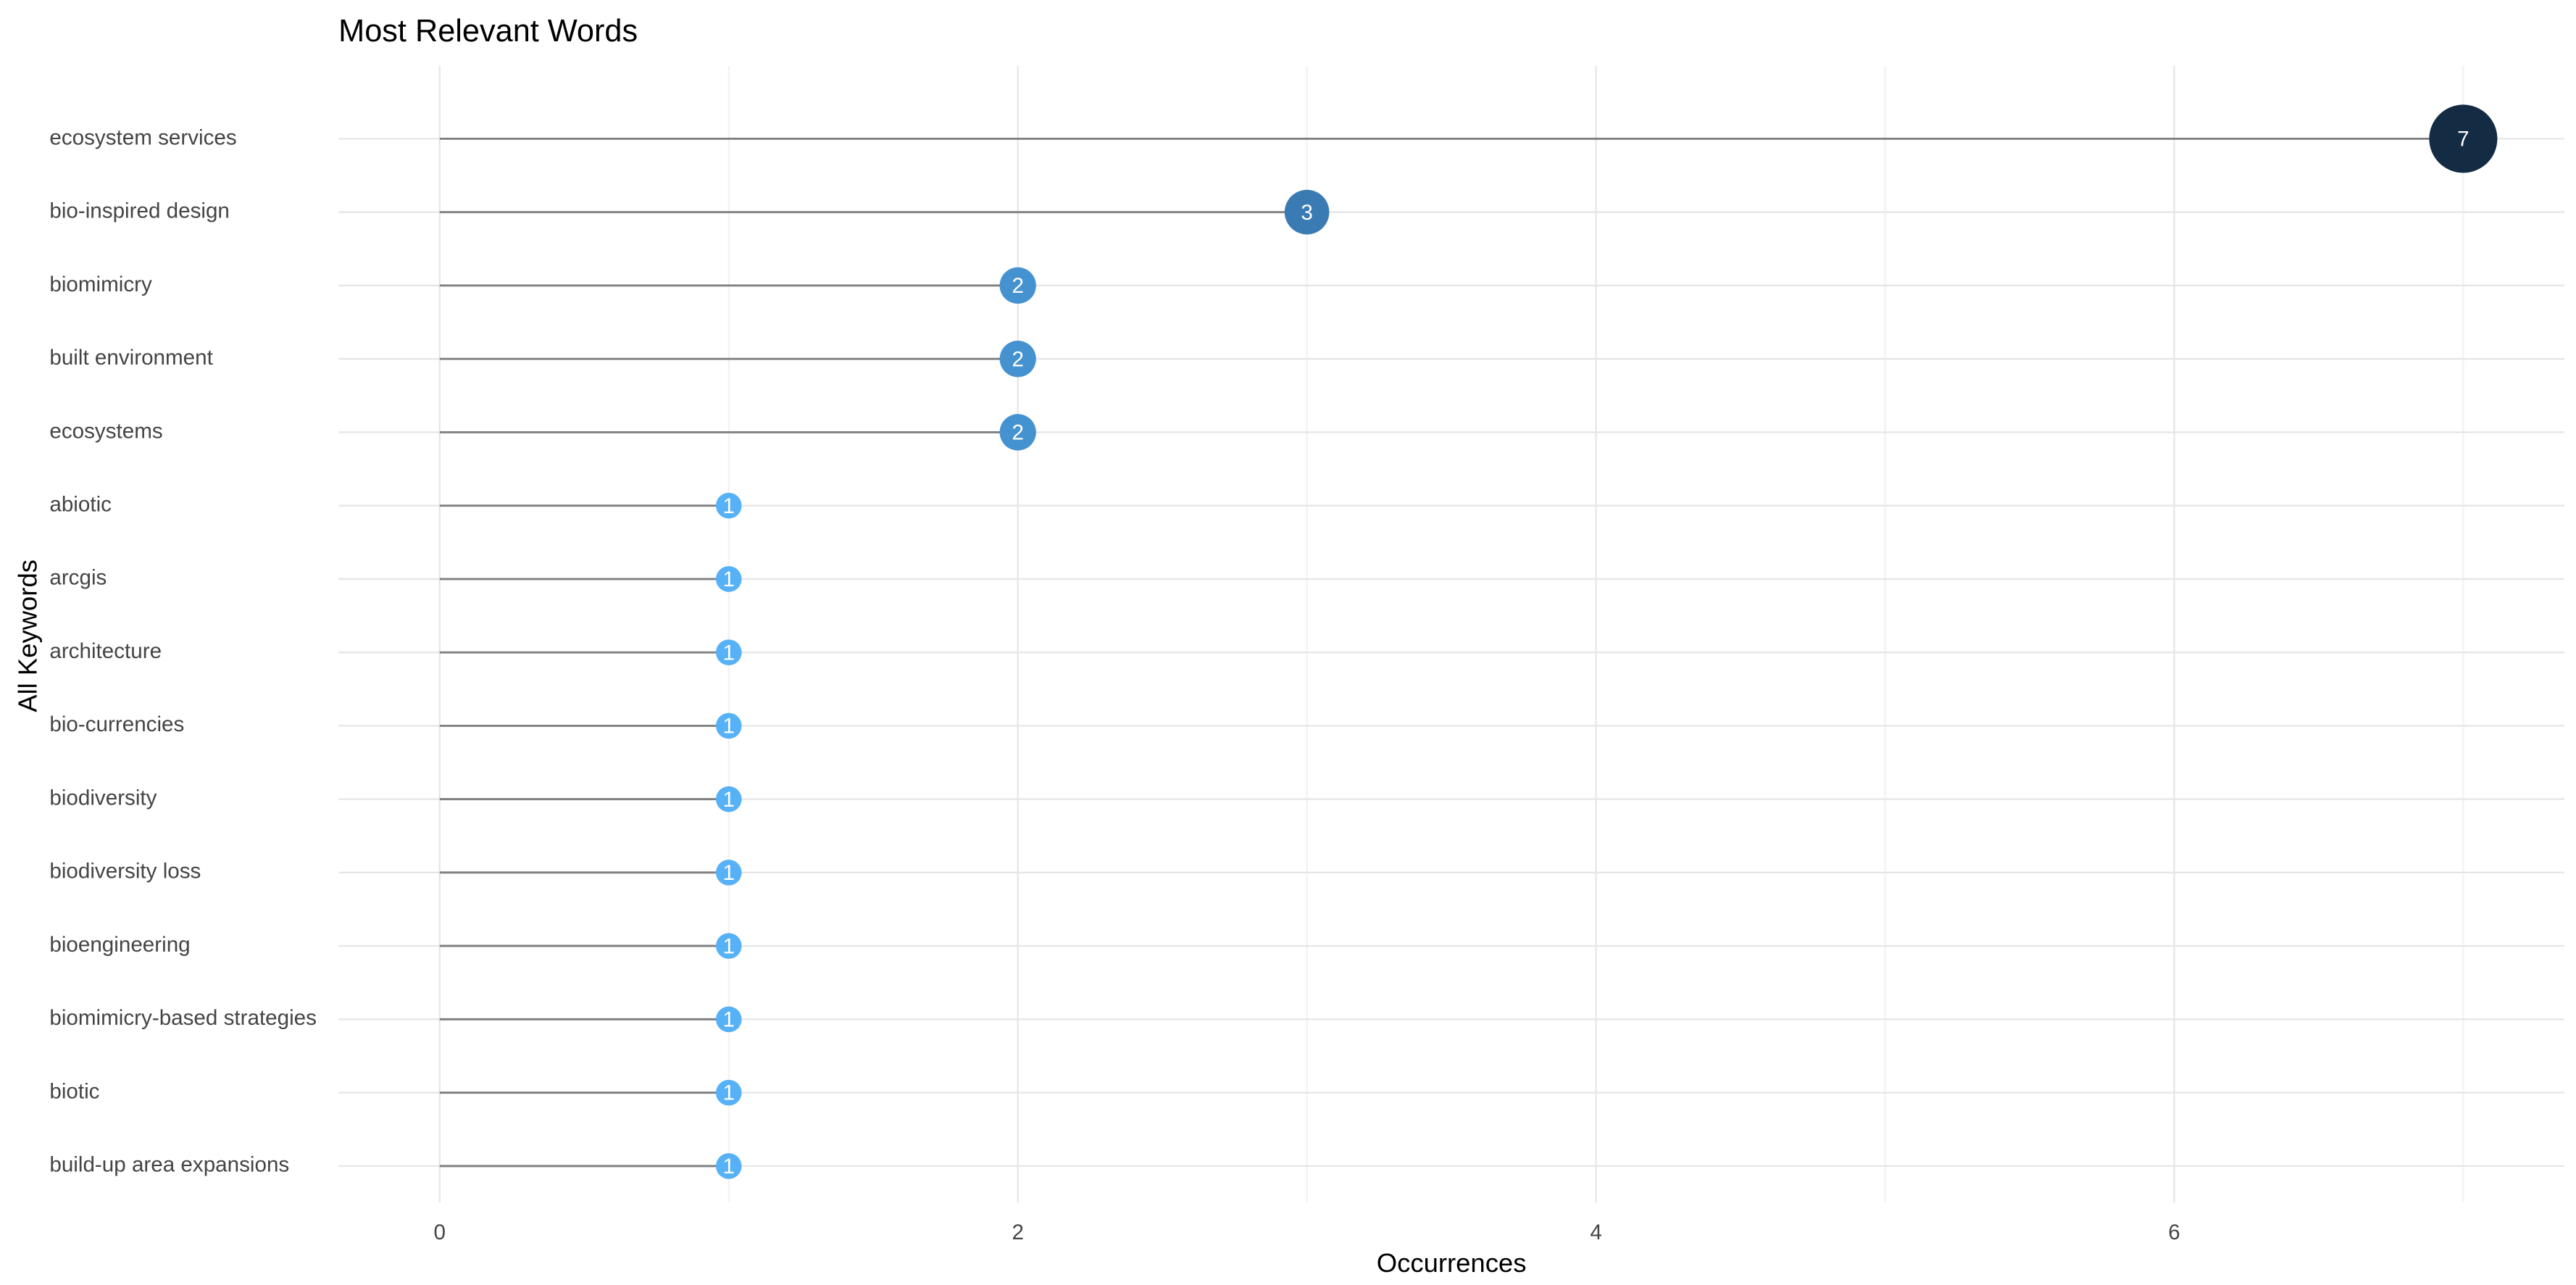 Image resolution: width=2576 pixels, height=1285 pixels. I want to click on y-tick-label: biomimicry-based strategies, so click(183, 1018).